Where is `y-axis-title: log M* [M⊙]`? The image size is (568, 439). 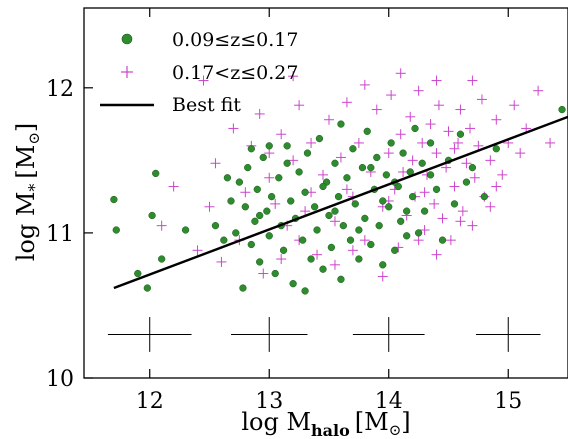
y-axis-title: log M* [M⊙] is located at coordinates (28, 192).